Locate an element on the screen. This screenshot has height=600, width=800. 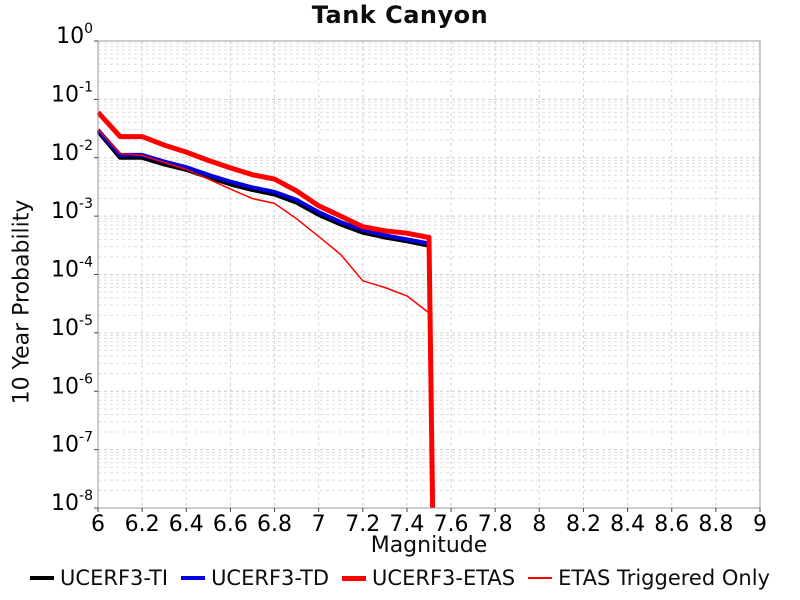
x-axis: 6 6.2 6.4 6.6 6.8 7 7.2 7.4 7.6 7.8 8 8.2 8.4 8.6 8.8 9 is located at coordinates (429, 522).